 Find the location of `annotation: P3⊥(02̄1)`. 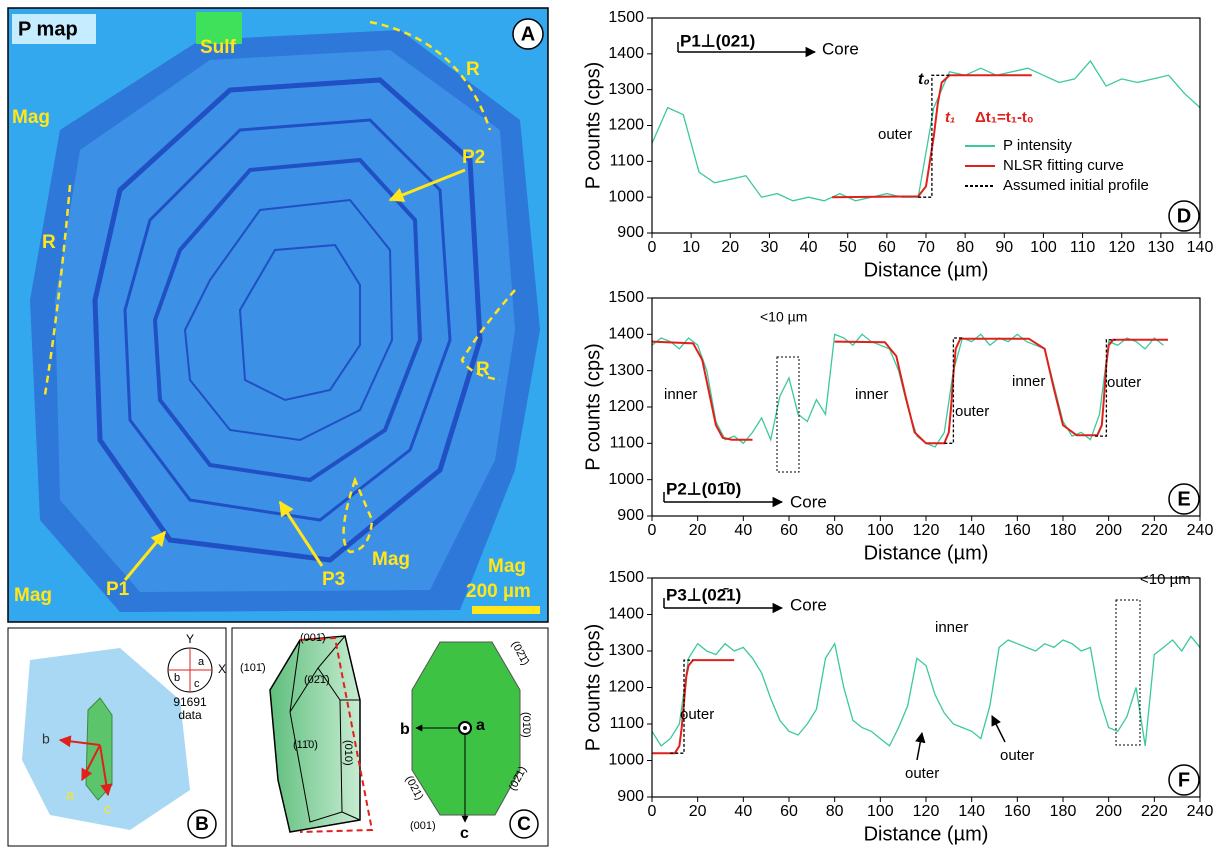

annotation: P3⊥(02̄1) is located at coordinates (703, 594).